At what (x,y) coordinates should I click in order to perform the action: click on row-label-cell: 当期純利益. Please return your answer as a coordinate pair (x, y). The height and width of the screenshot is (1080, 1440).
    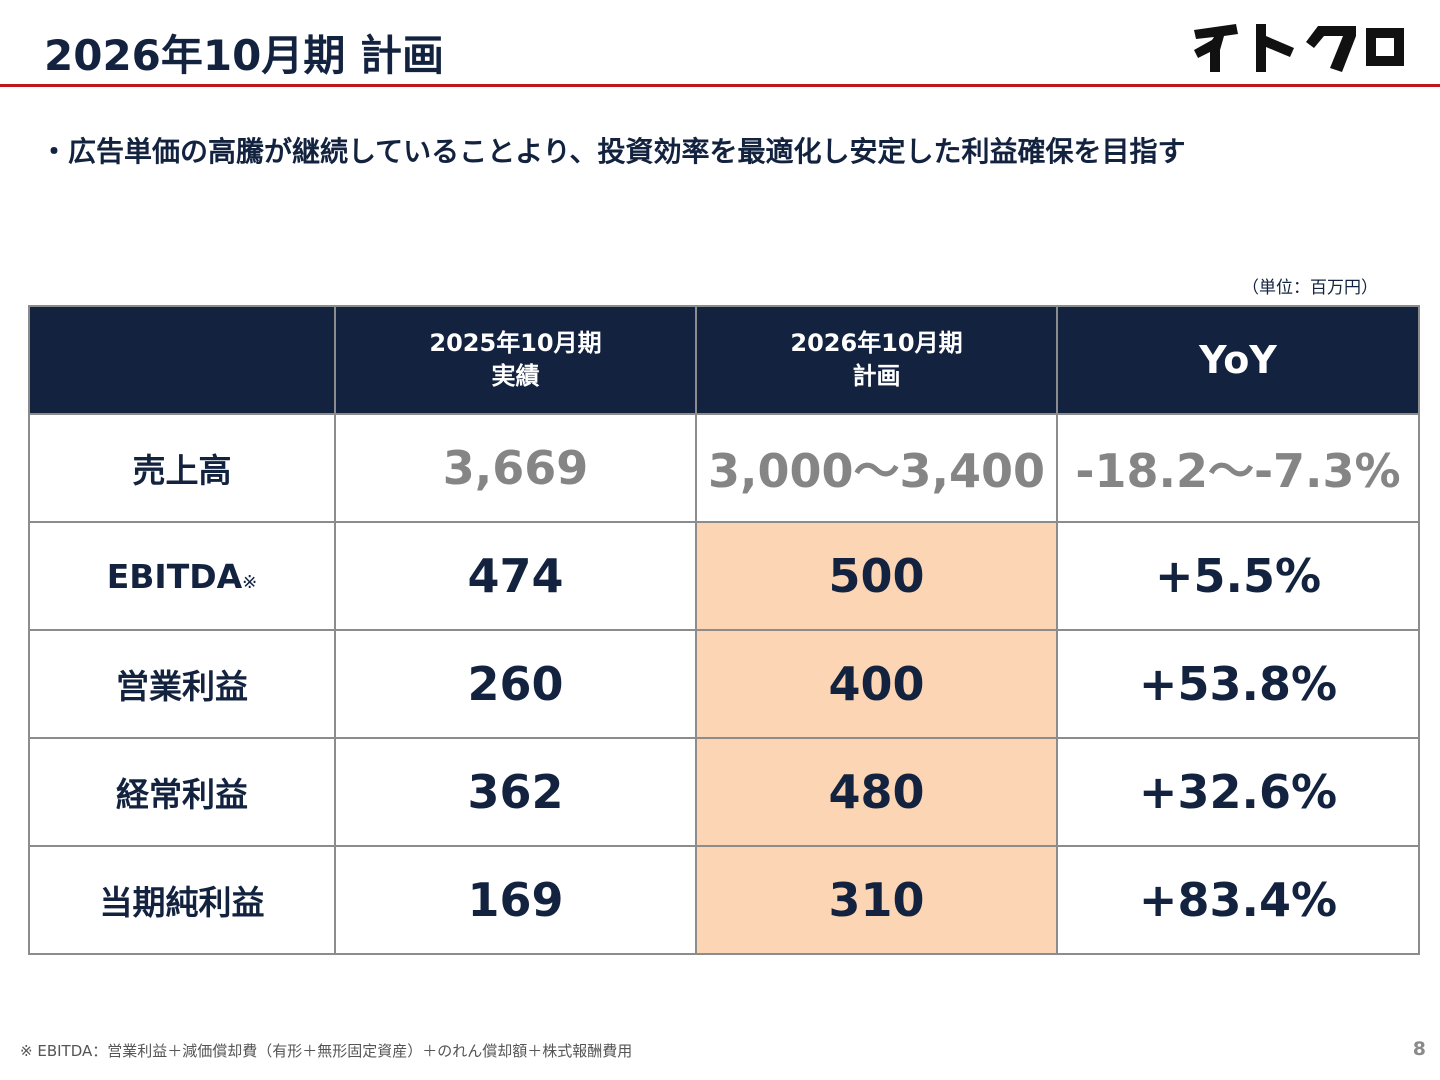
    Looking at the image, I should click on (182, 900).